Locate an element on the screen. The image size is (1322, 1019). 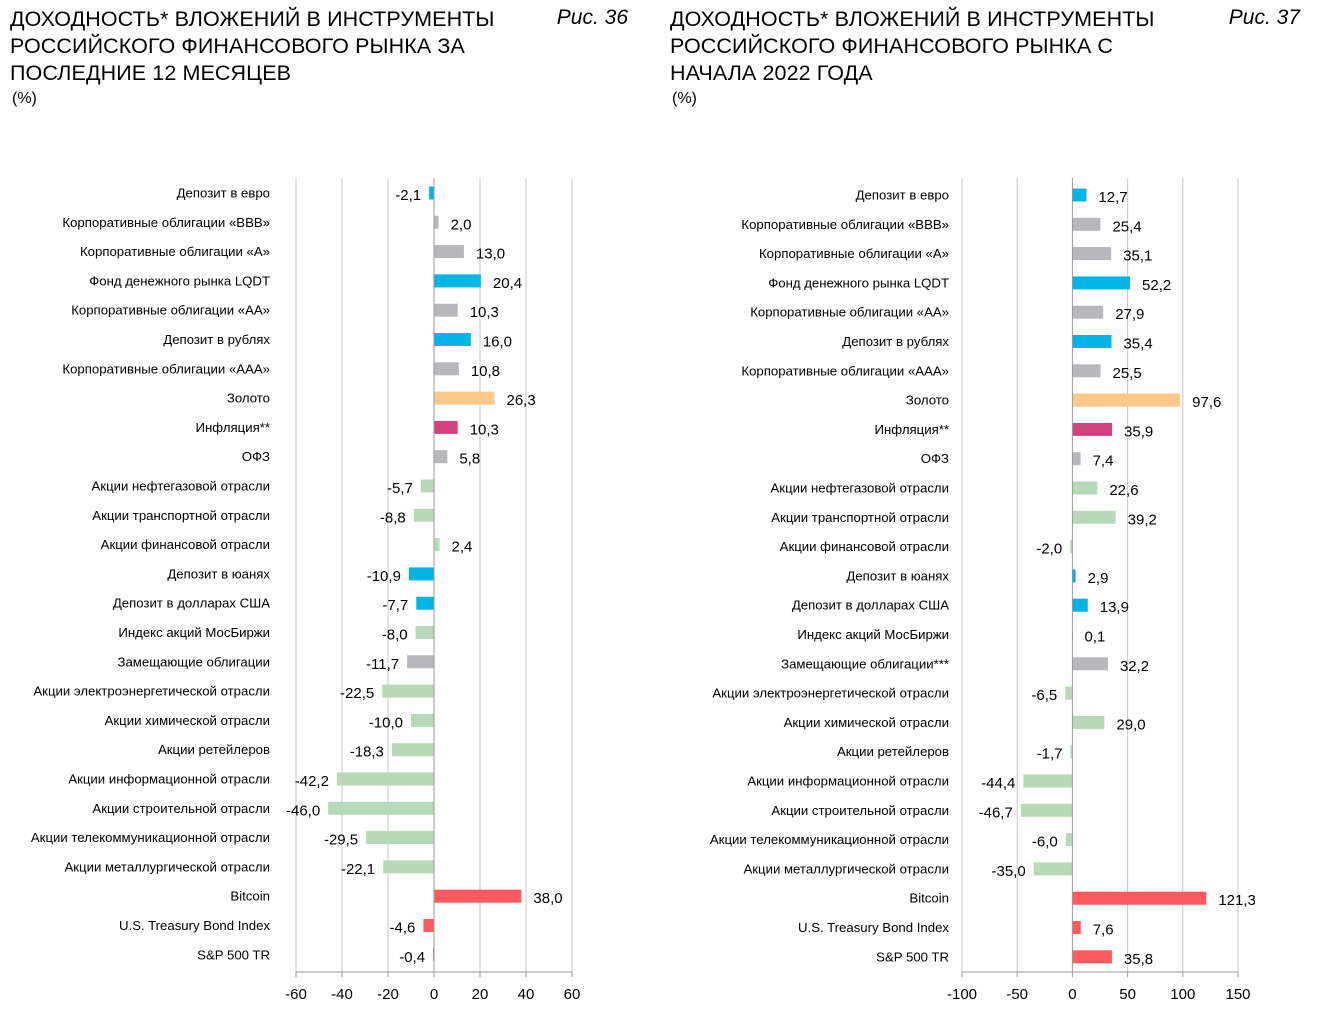
category-label: Корпоративные облигации «AA» is located at coordinates (849, 312).